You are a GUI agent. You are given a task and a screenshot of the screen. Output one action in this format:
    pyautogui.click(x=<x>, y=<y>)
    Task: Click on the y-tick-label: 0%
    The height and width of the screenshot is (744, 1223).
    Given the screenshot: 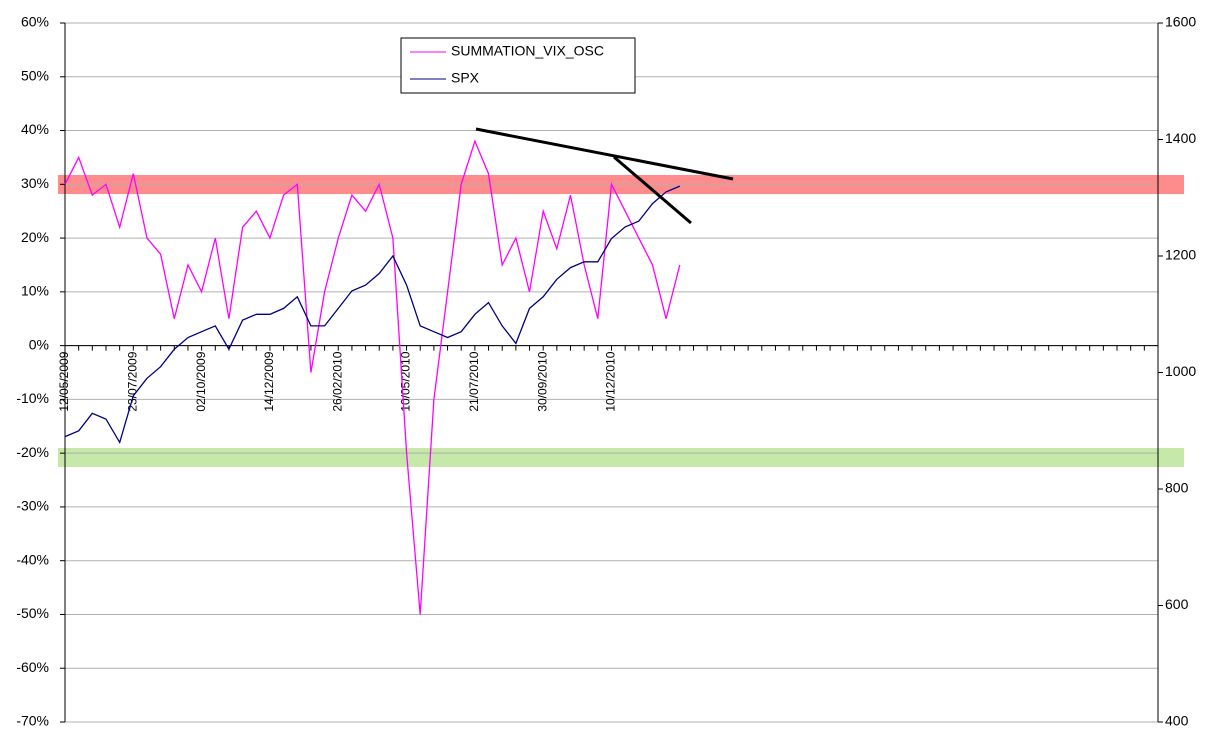 What is the action you would take?
    pyautogui.click(x=39, y=344)
    